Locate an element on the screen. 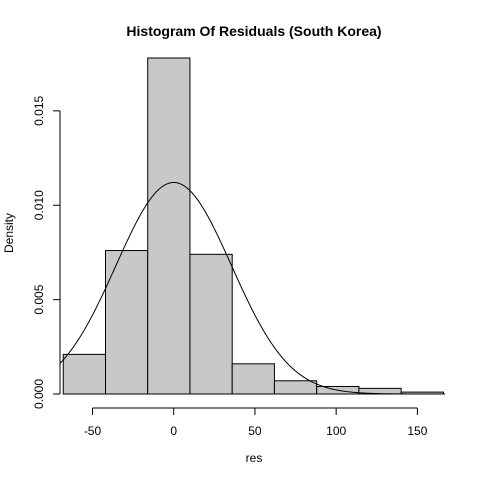 The width and height of the screenshot is (480, 480). y-tick-label-0.000: 0.000 is located at coordinates (39, 394).